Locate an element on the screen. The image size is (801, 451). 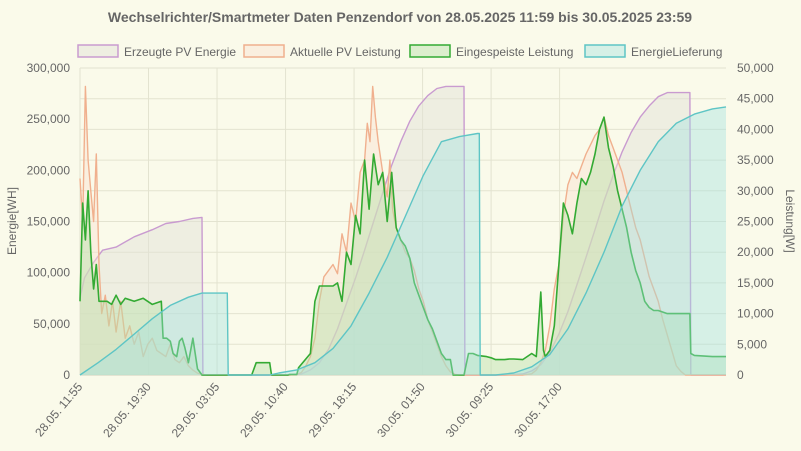
y-tick-left: 200,000 is located at coordinates (49, 170).